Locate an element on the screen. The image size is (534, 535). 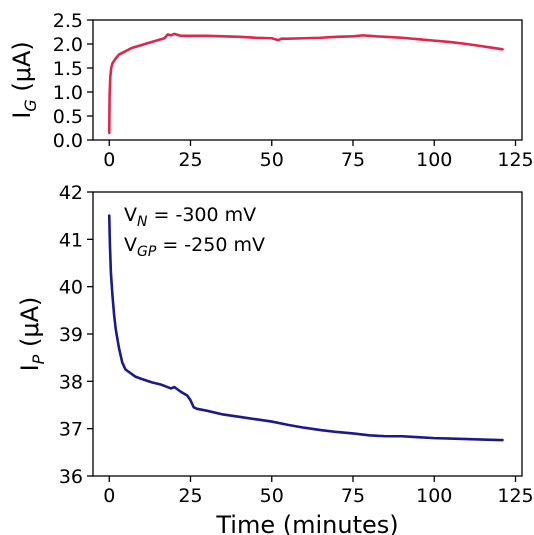
y-axis-label: IG (μA) is located at coordinates (24, 80).